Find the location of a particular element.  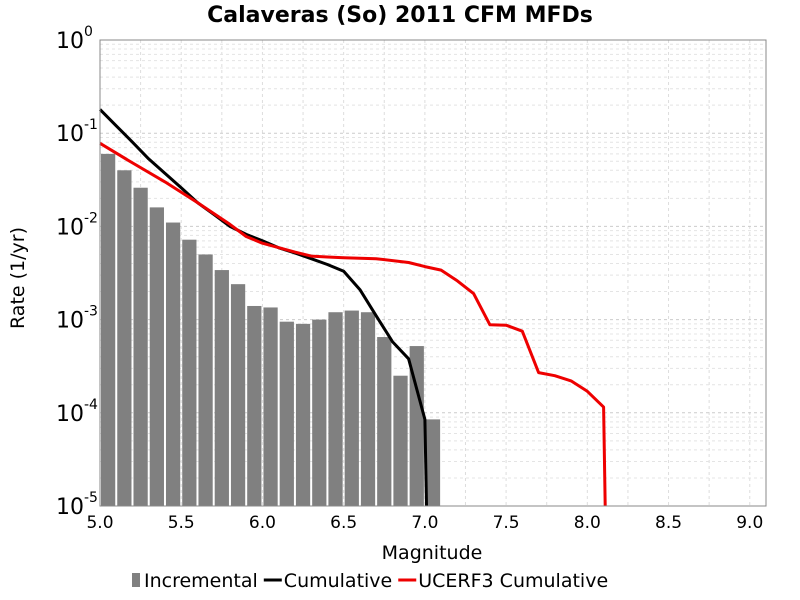

y-tick-label: 10⁰ is located at coordinates (74, 39).